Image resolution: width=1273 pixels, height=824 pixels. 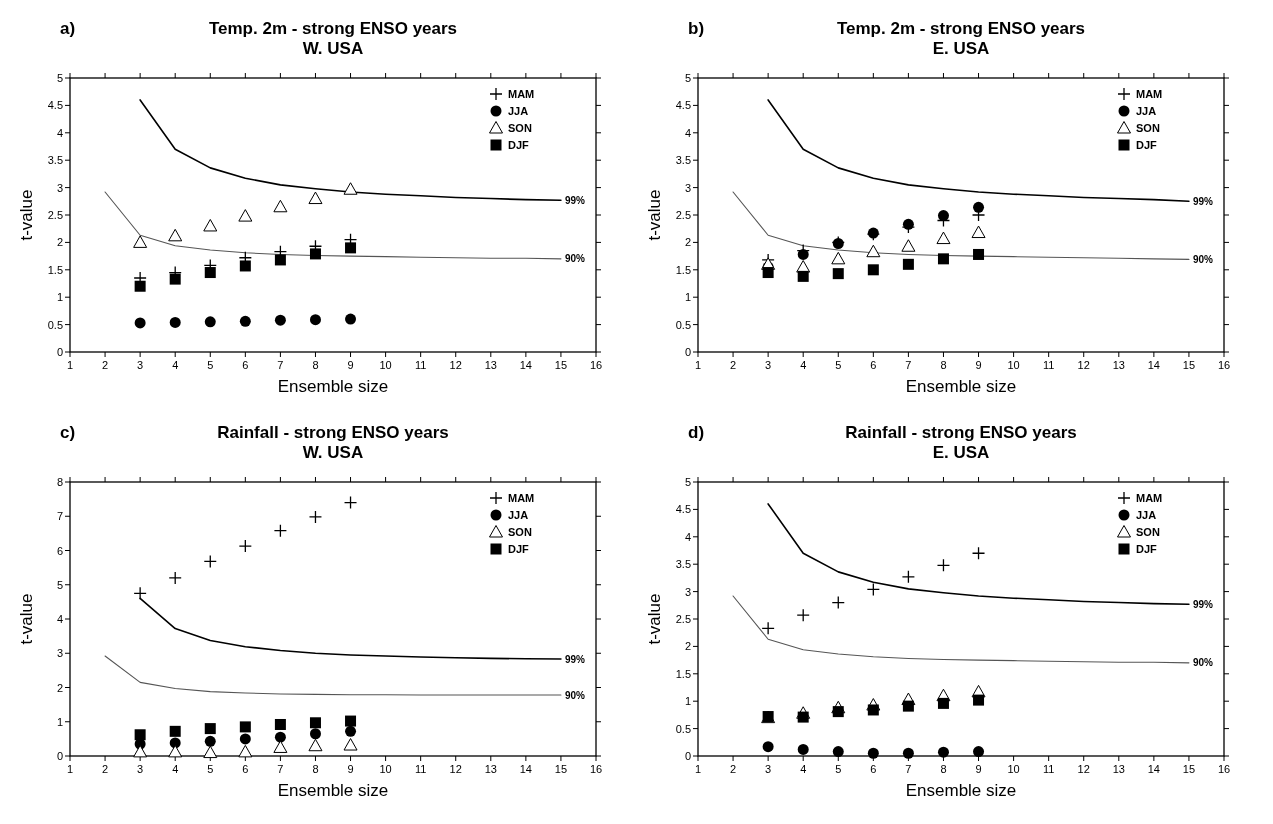 I want to click on y-tick-label: 1, so click(x=59, y=297).